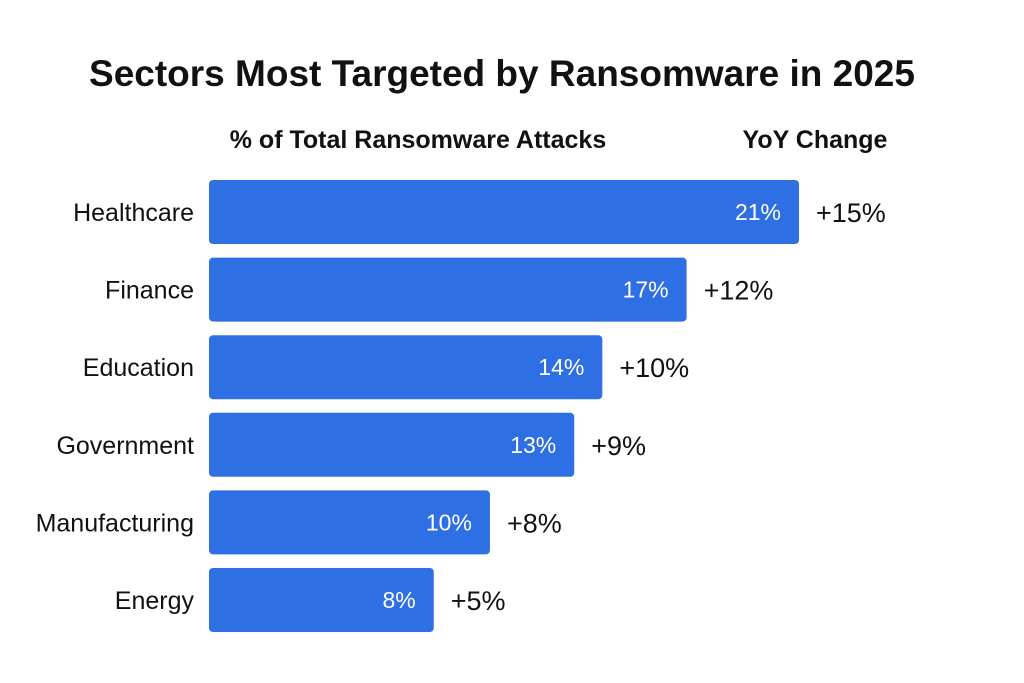 Image resolution: width=1024 pixels, height=683 pixels. Describe the element at coordinates (739, 291) in the screenshot. I see `yoy-change-label: +12%` at that location.